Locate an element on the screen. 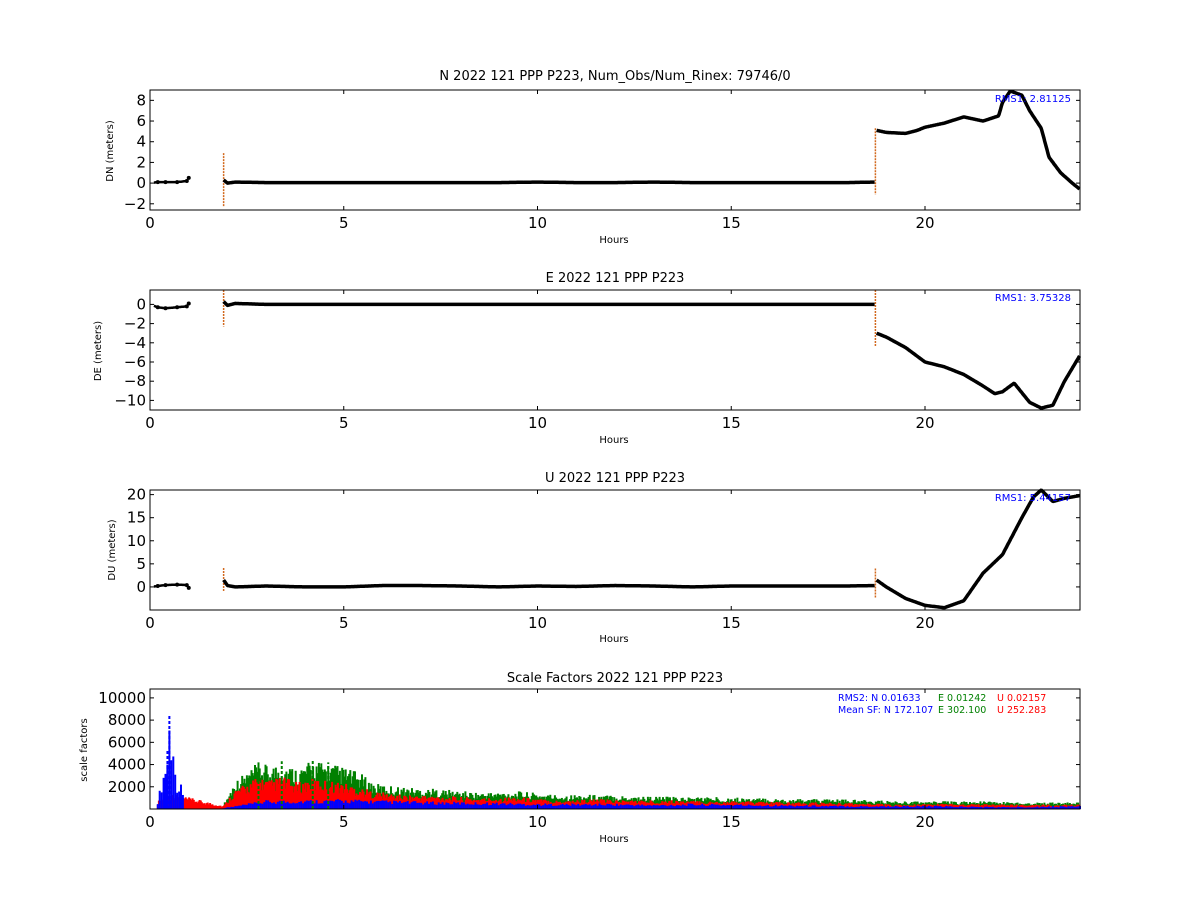 This screenshot has height=900, width=1200. y-axis-label: DN (meters) is located at coordinates (110, 151).